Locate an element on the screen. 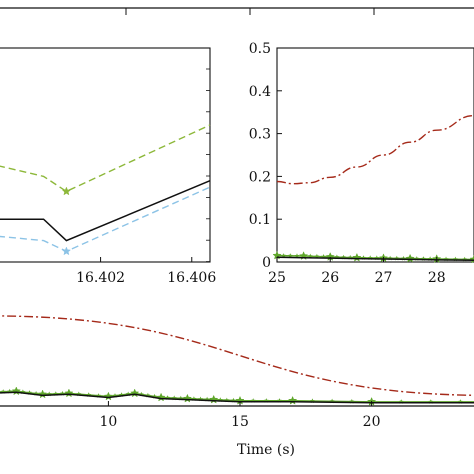 The image size is (474, 474). inset-right-x-tick-label: 28 is located at coordinates (437, 278).